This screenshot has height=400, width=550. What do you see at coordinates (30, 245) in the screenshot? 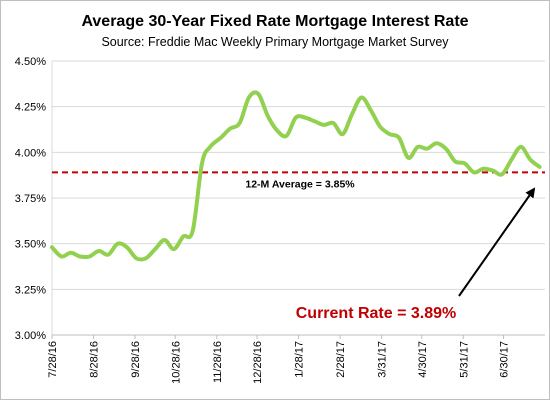
I see `y-tick-label: 3.50%` at bounding box center [30, 245].